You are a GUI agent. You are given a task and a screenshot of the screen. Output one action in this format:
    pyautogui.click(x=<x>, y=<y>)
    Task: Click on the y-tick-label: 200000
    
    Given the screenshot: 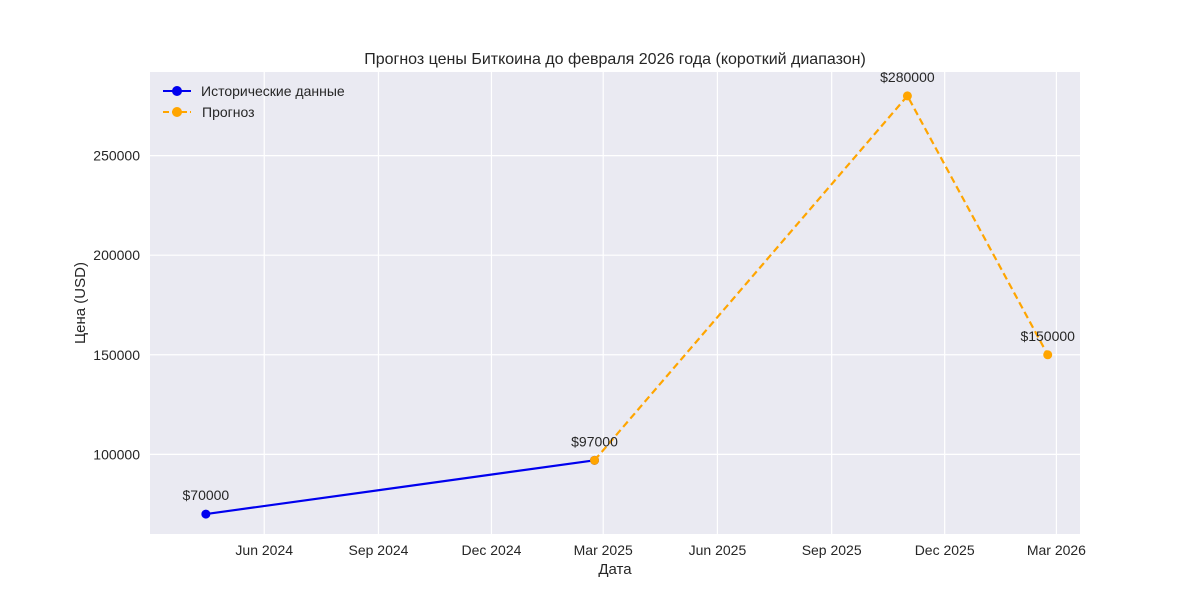 What is the action you would take?
    pyautogui.click(x=116, y=255)
    